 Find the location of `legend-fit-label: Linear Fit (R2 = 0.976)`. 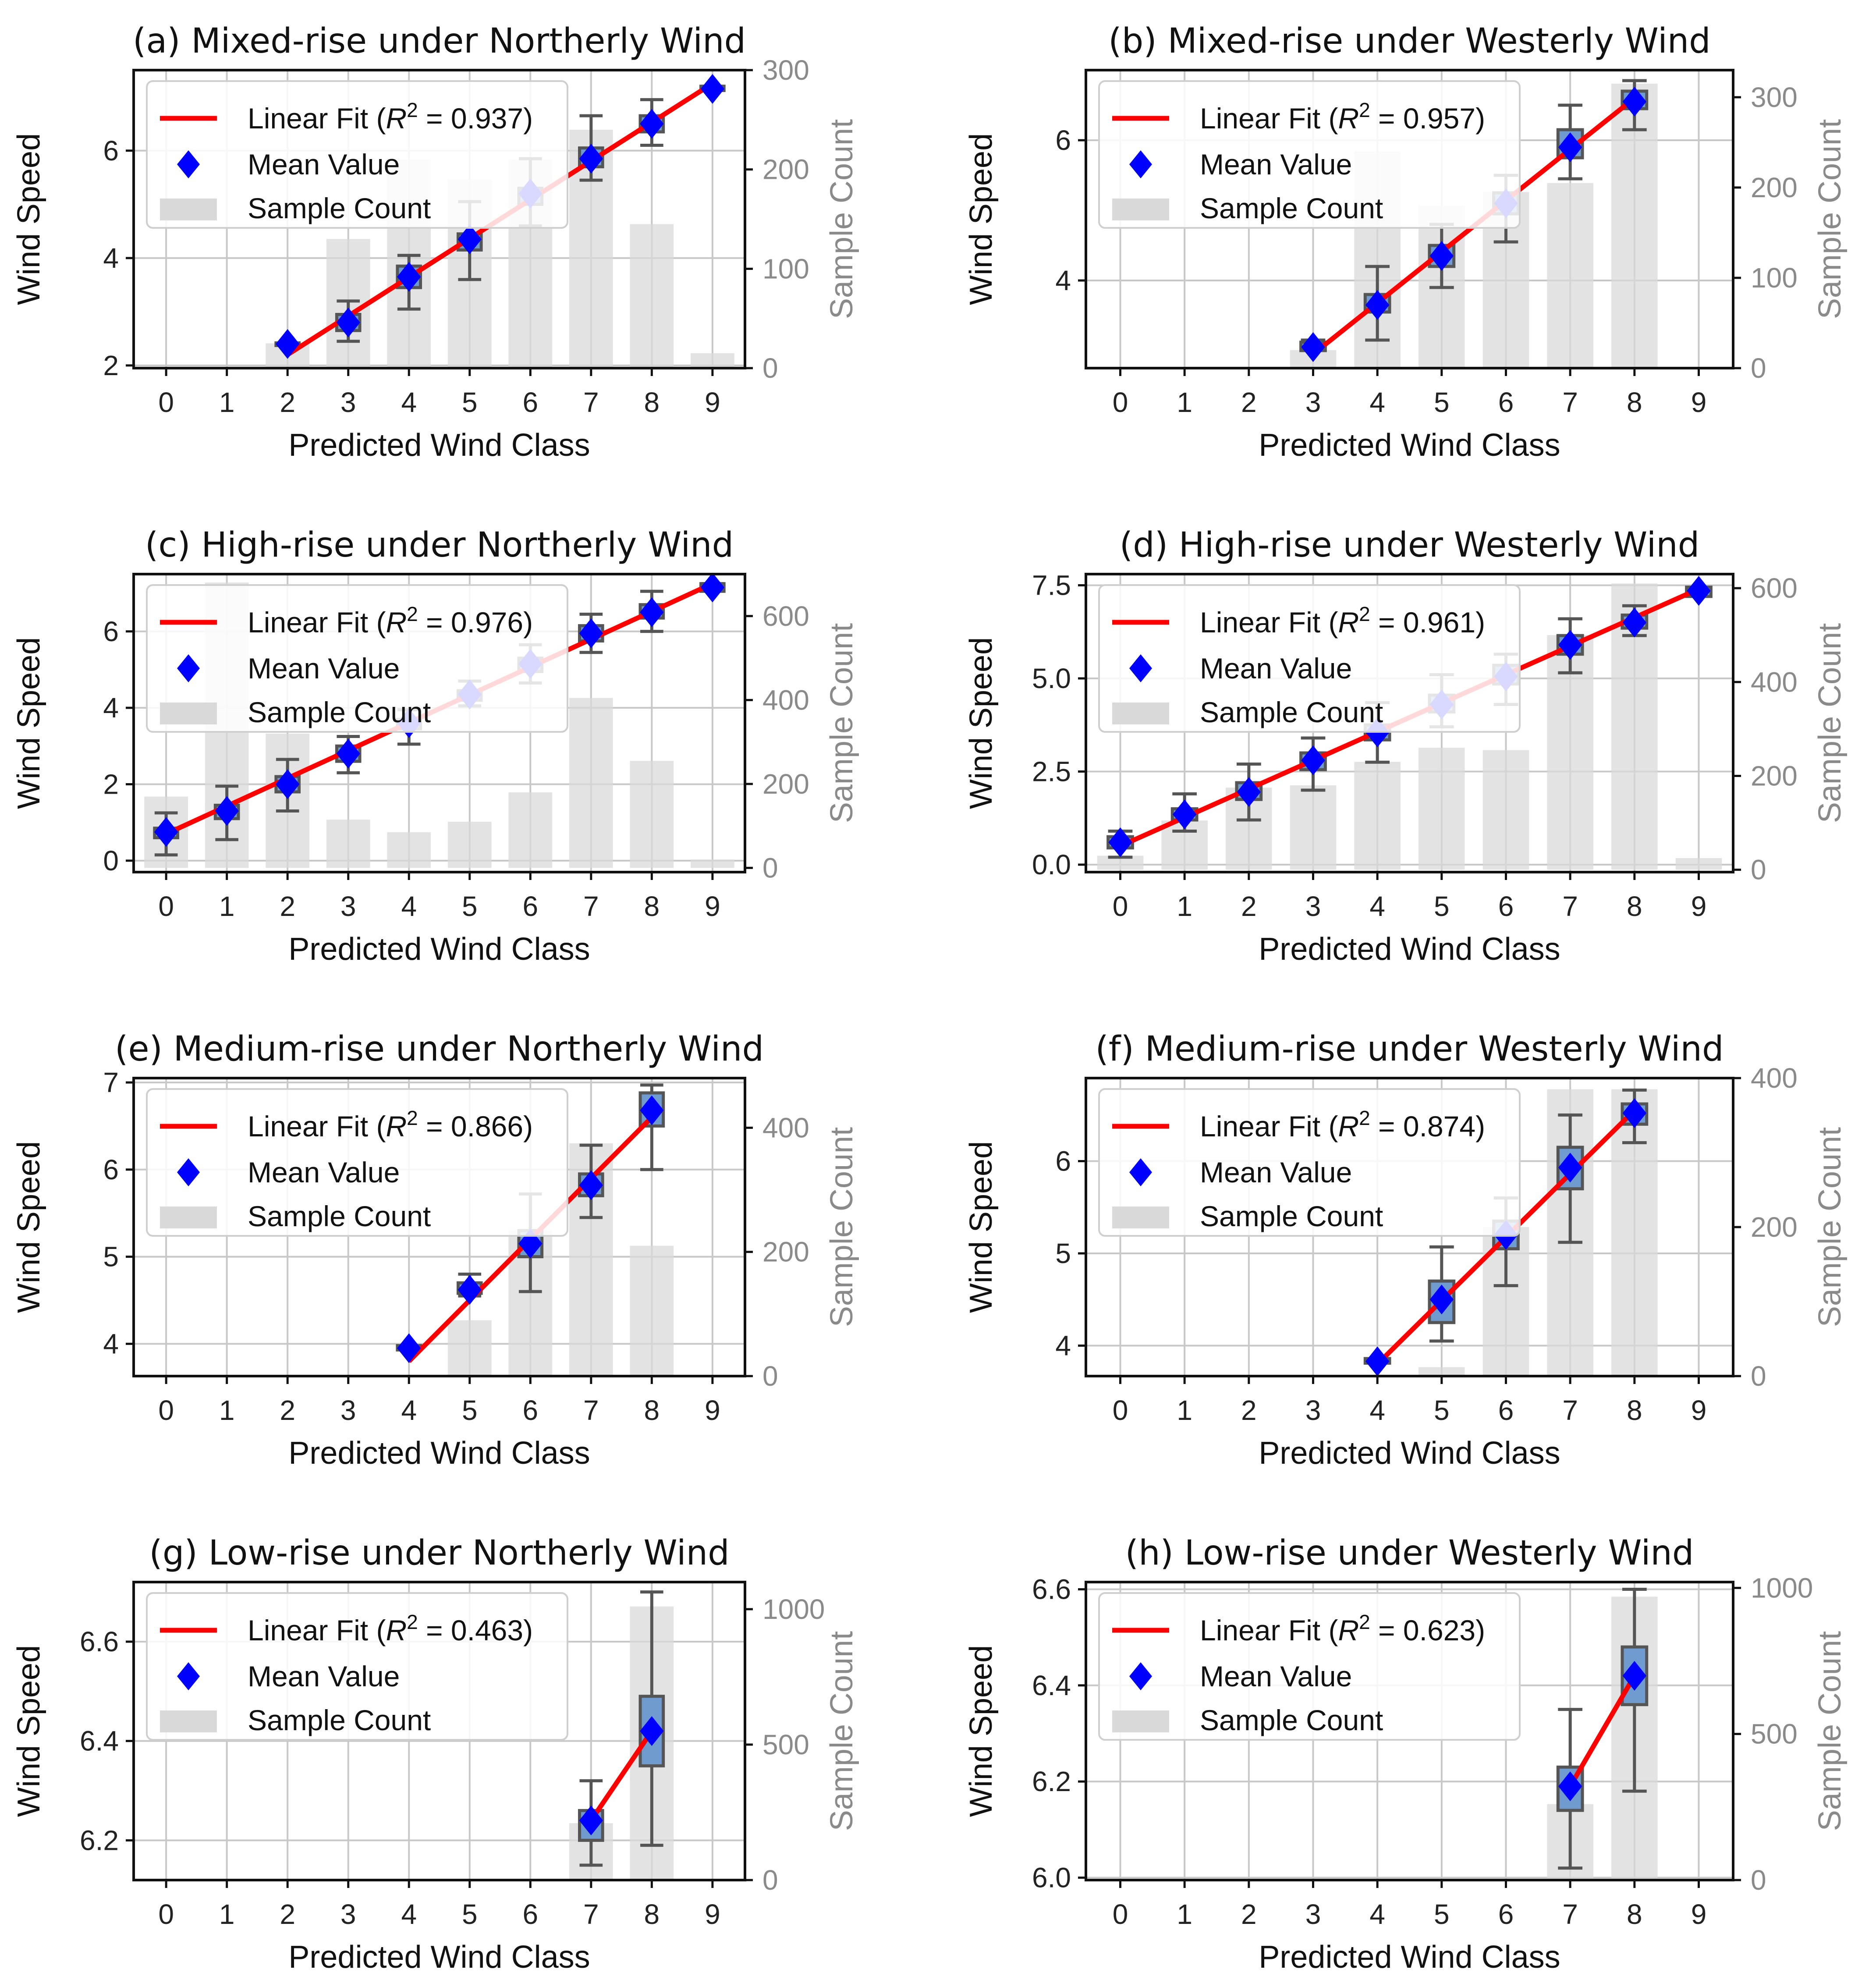

legend-fit-label: Linear Fit (R2 = 0.976) is located at coordinates (390, 621).